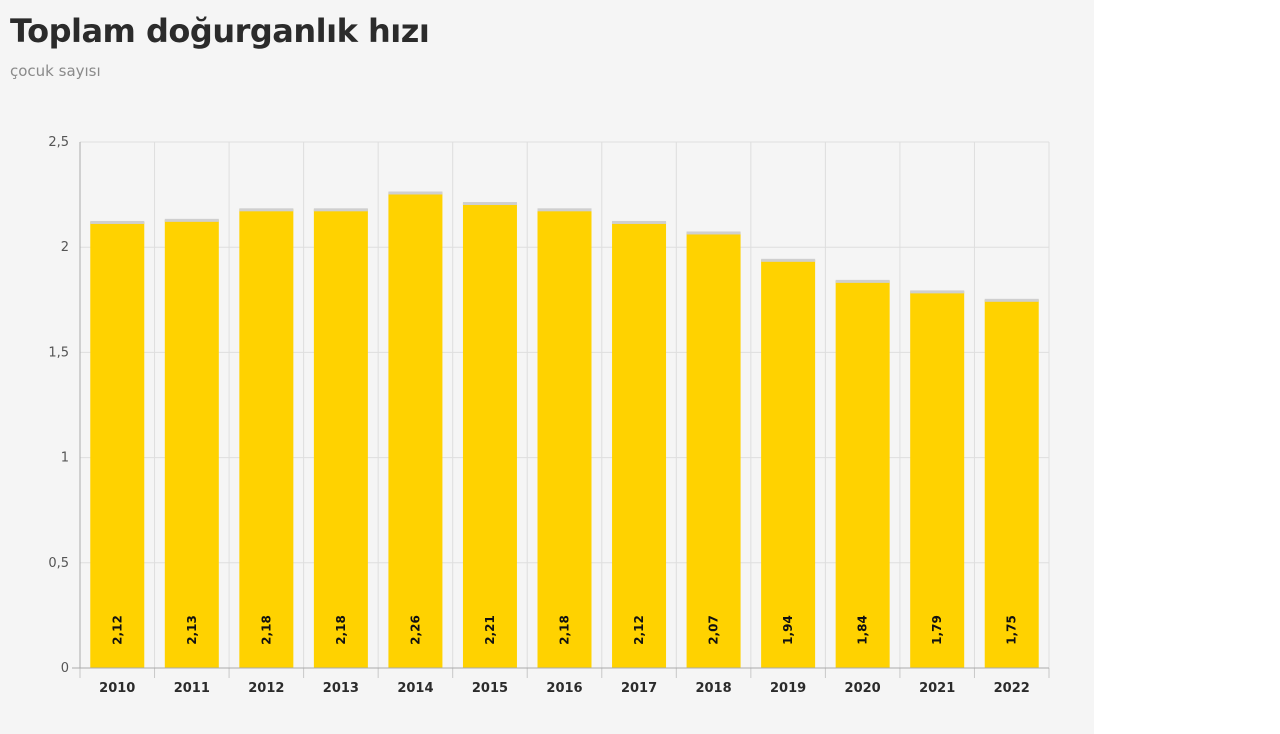  What do you see at coordinates (1012, 688) in the screenshot?
I see `x-tick-label: 2022` at bounding box center [1012, 688].